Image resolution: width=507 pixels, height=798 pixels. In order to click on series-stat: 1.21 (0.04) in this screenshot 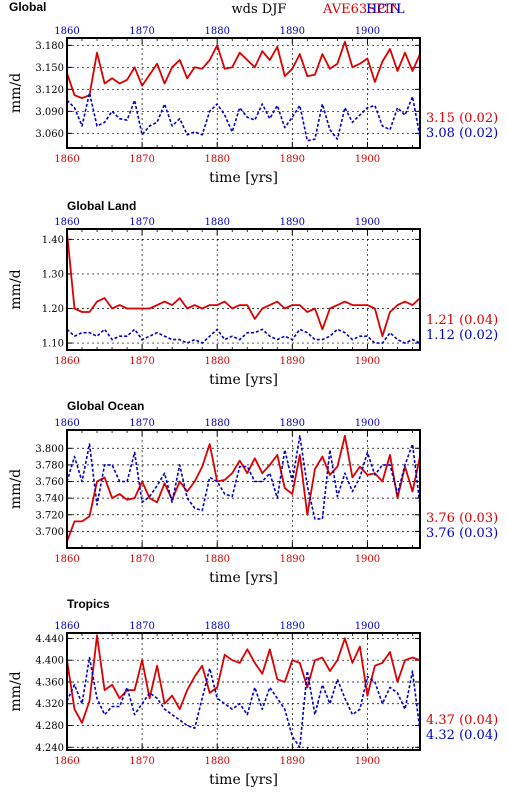, I will do `click(462, 320)`.